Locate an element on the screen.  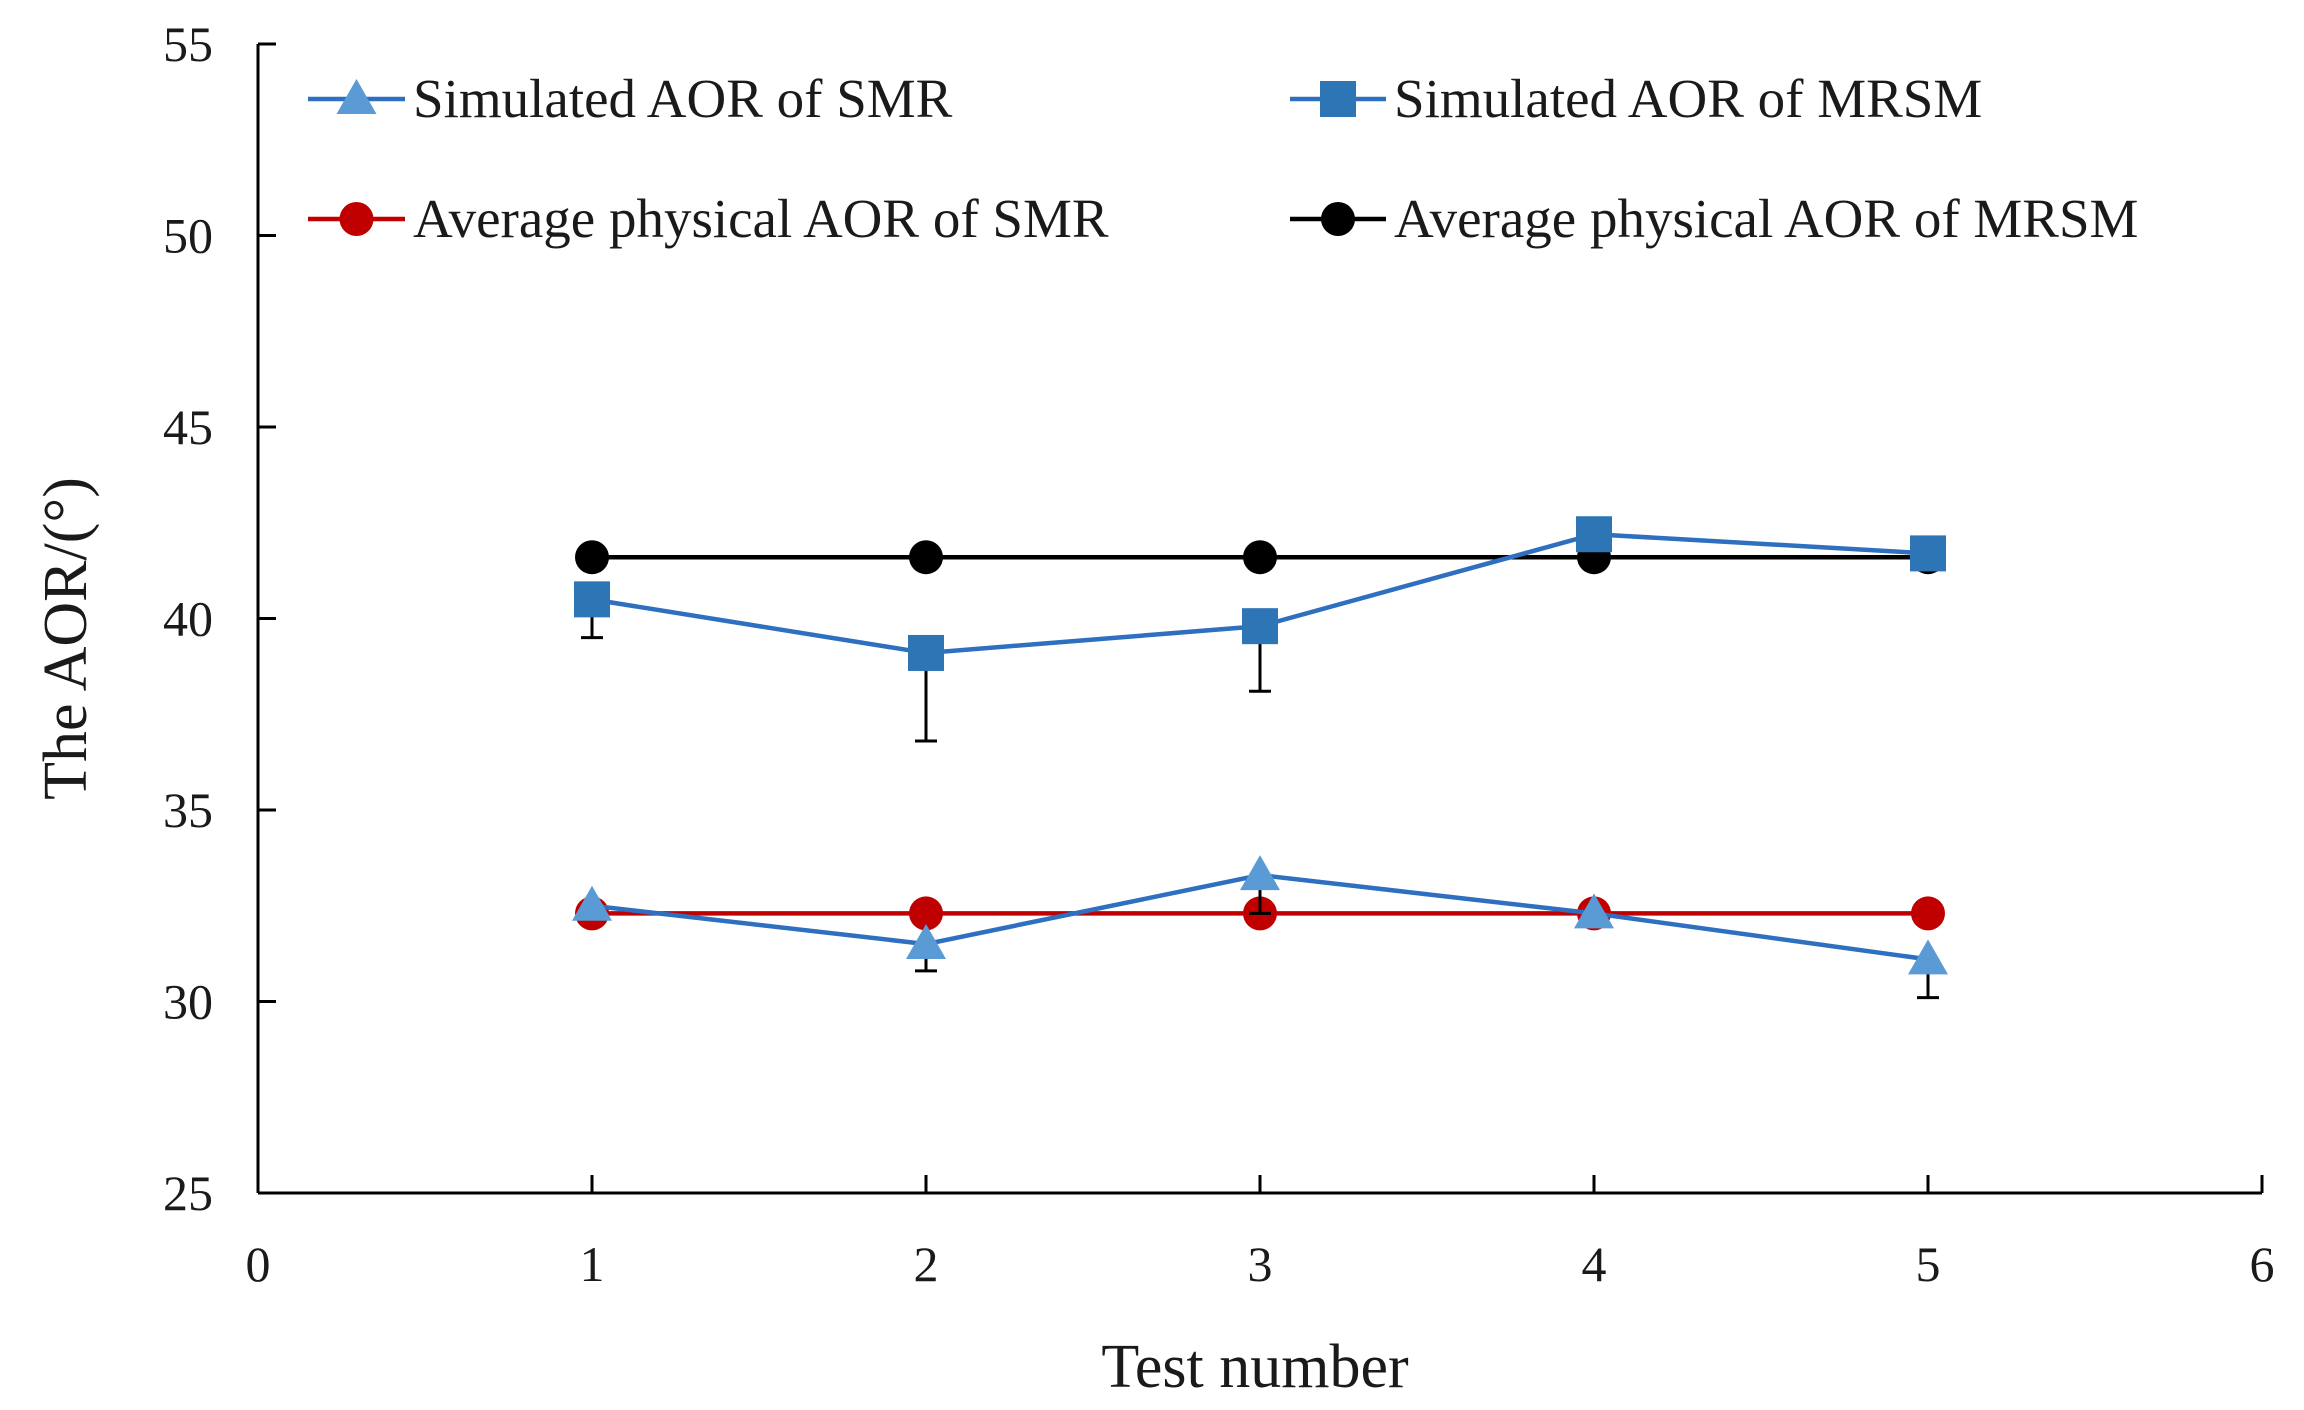
y-tick-label: 30 is located at coordinates (188, 1002).